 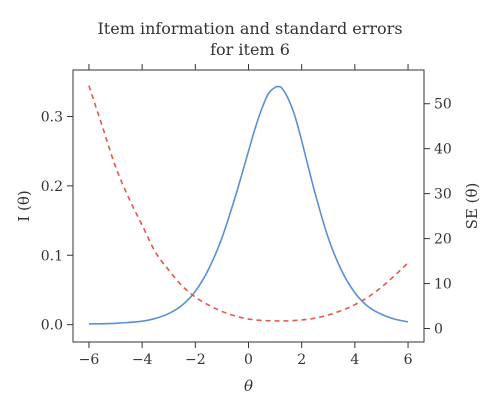 What do you see at coordinates (443, 240) in the screenshot?
I see `y-right-tick-label: 20` at bounding box center [443, 240].